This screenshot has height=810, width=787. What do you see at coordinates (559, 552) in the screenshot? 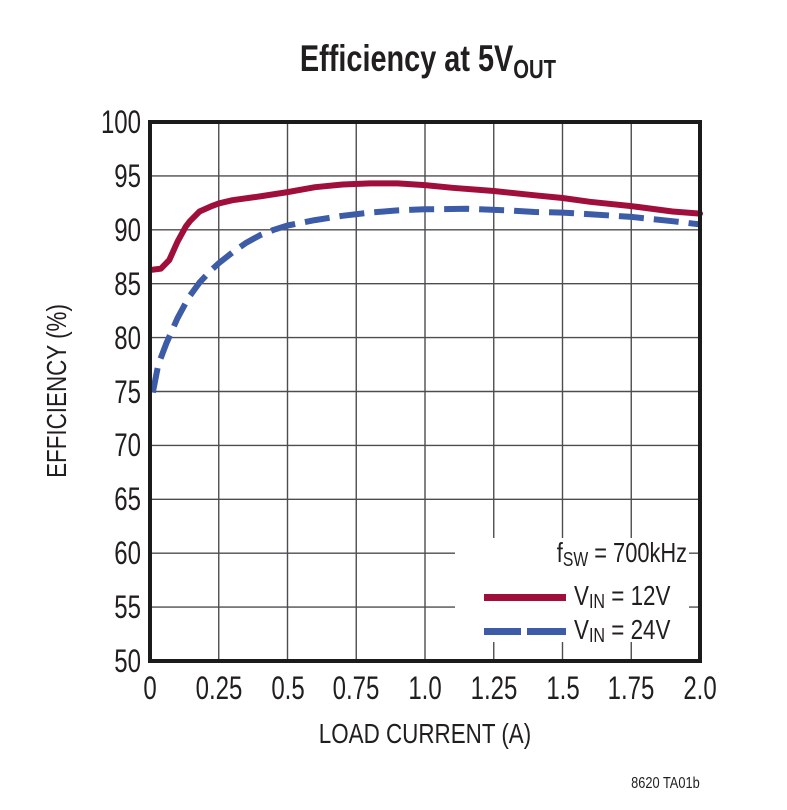
I see `fsw-symbol: f` at bounding box center [559, 552].